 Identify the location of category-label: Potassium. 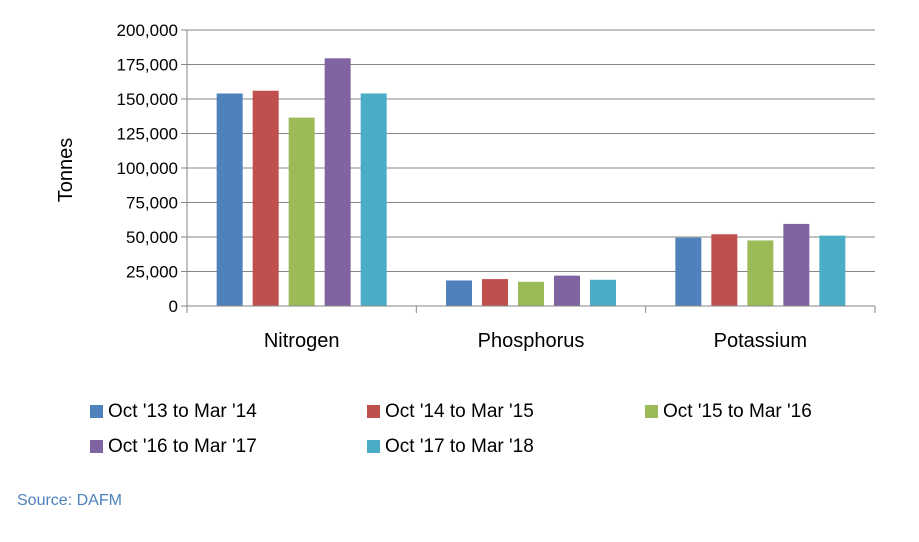
(760, 341).